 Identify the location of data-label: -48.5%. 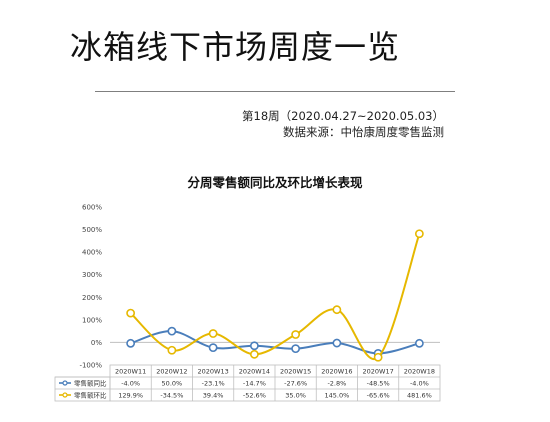
(378, 384).